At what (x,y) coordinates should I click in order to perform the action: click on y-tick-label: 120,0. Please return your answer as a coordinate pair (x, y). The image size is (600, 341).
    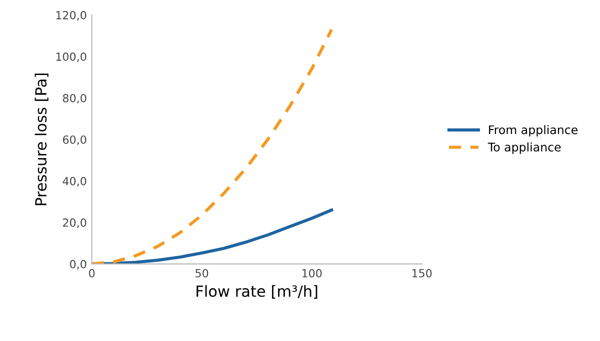
    Looking at the image, I should click on (71, 15).